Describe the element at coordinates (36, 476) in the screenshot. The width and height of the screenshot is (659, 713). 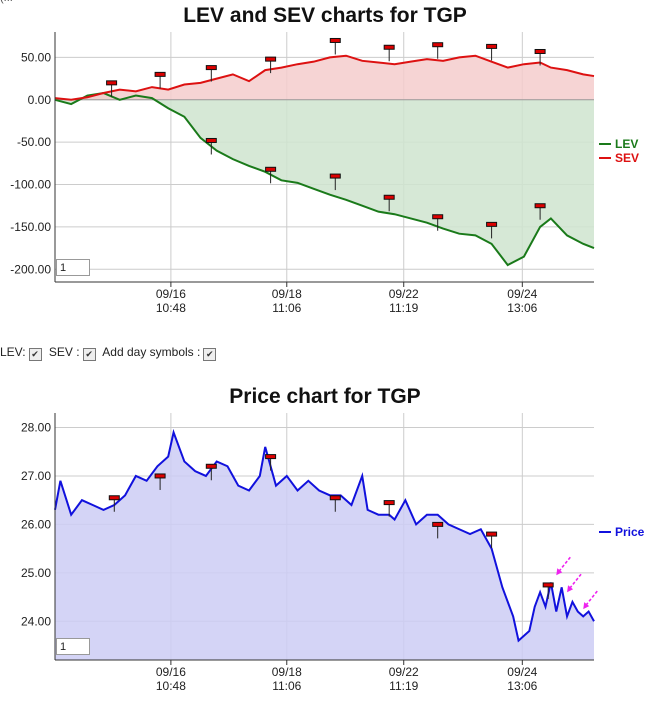
I see `y-tick-label: 27.00` at that location.